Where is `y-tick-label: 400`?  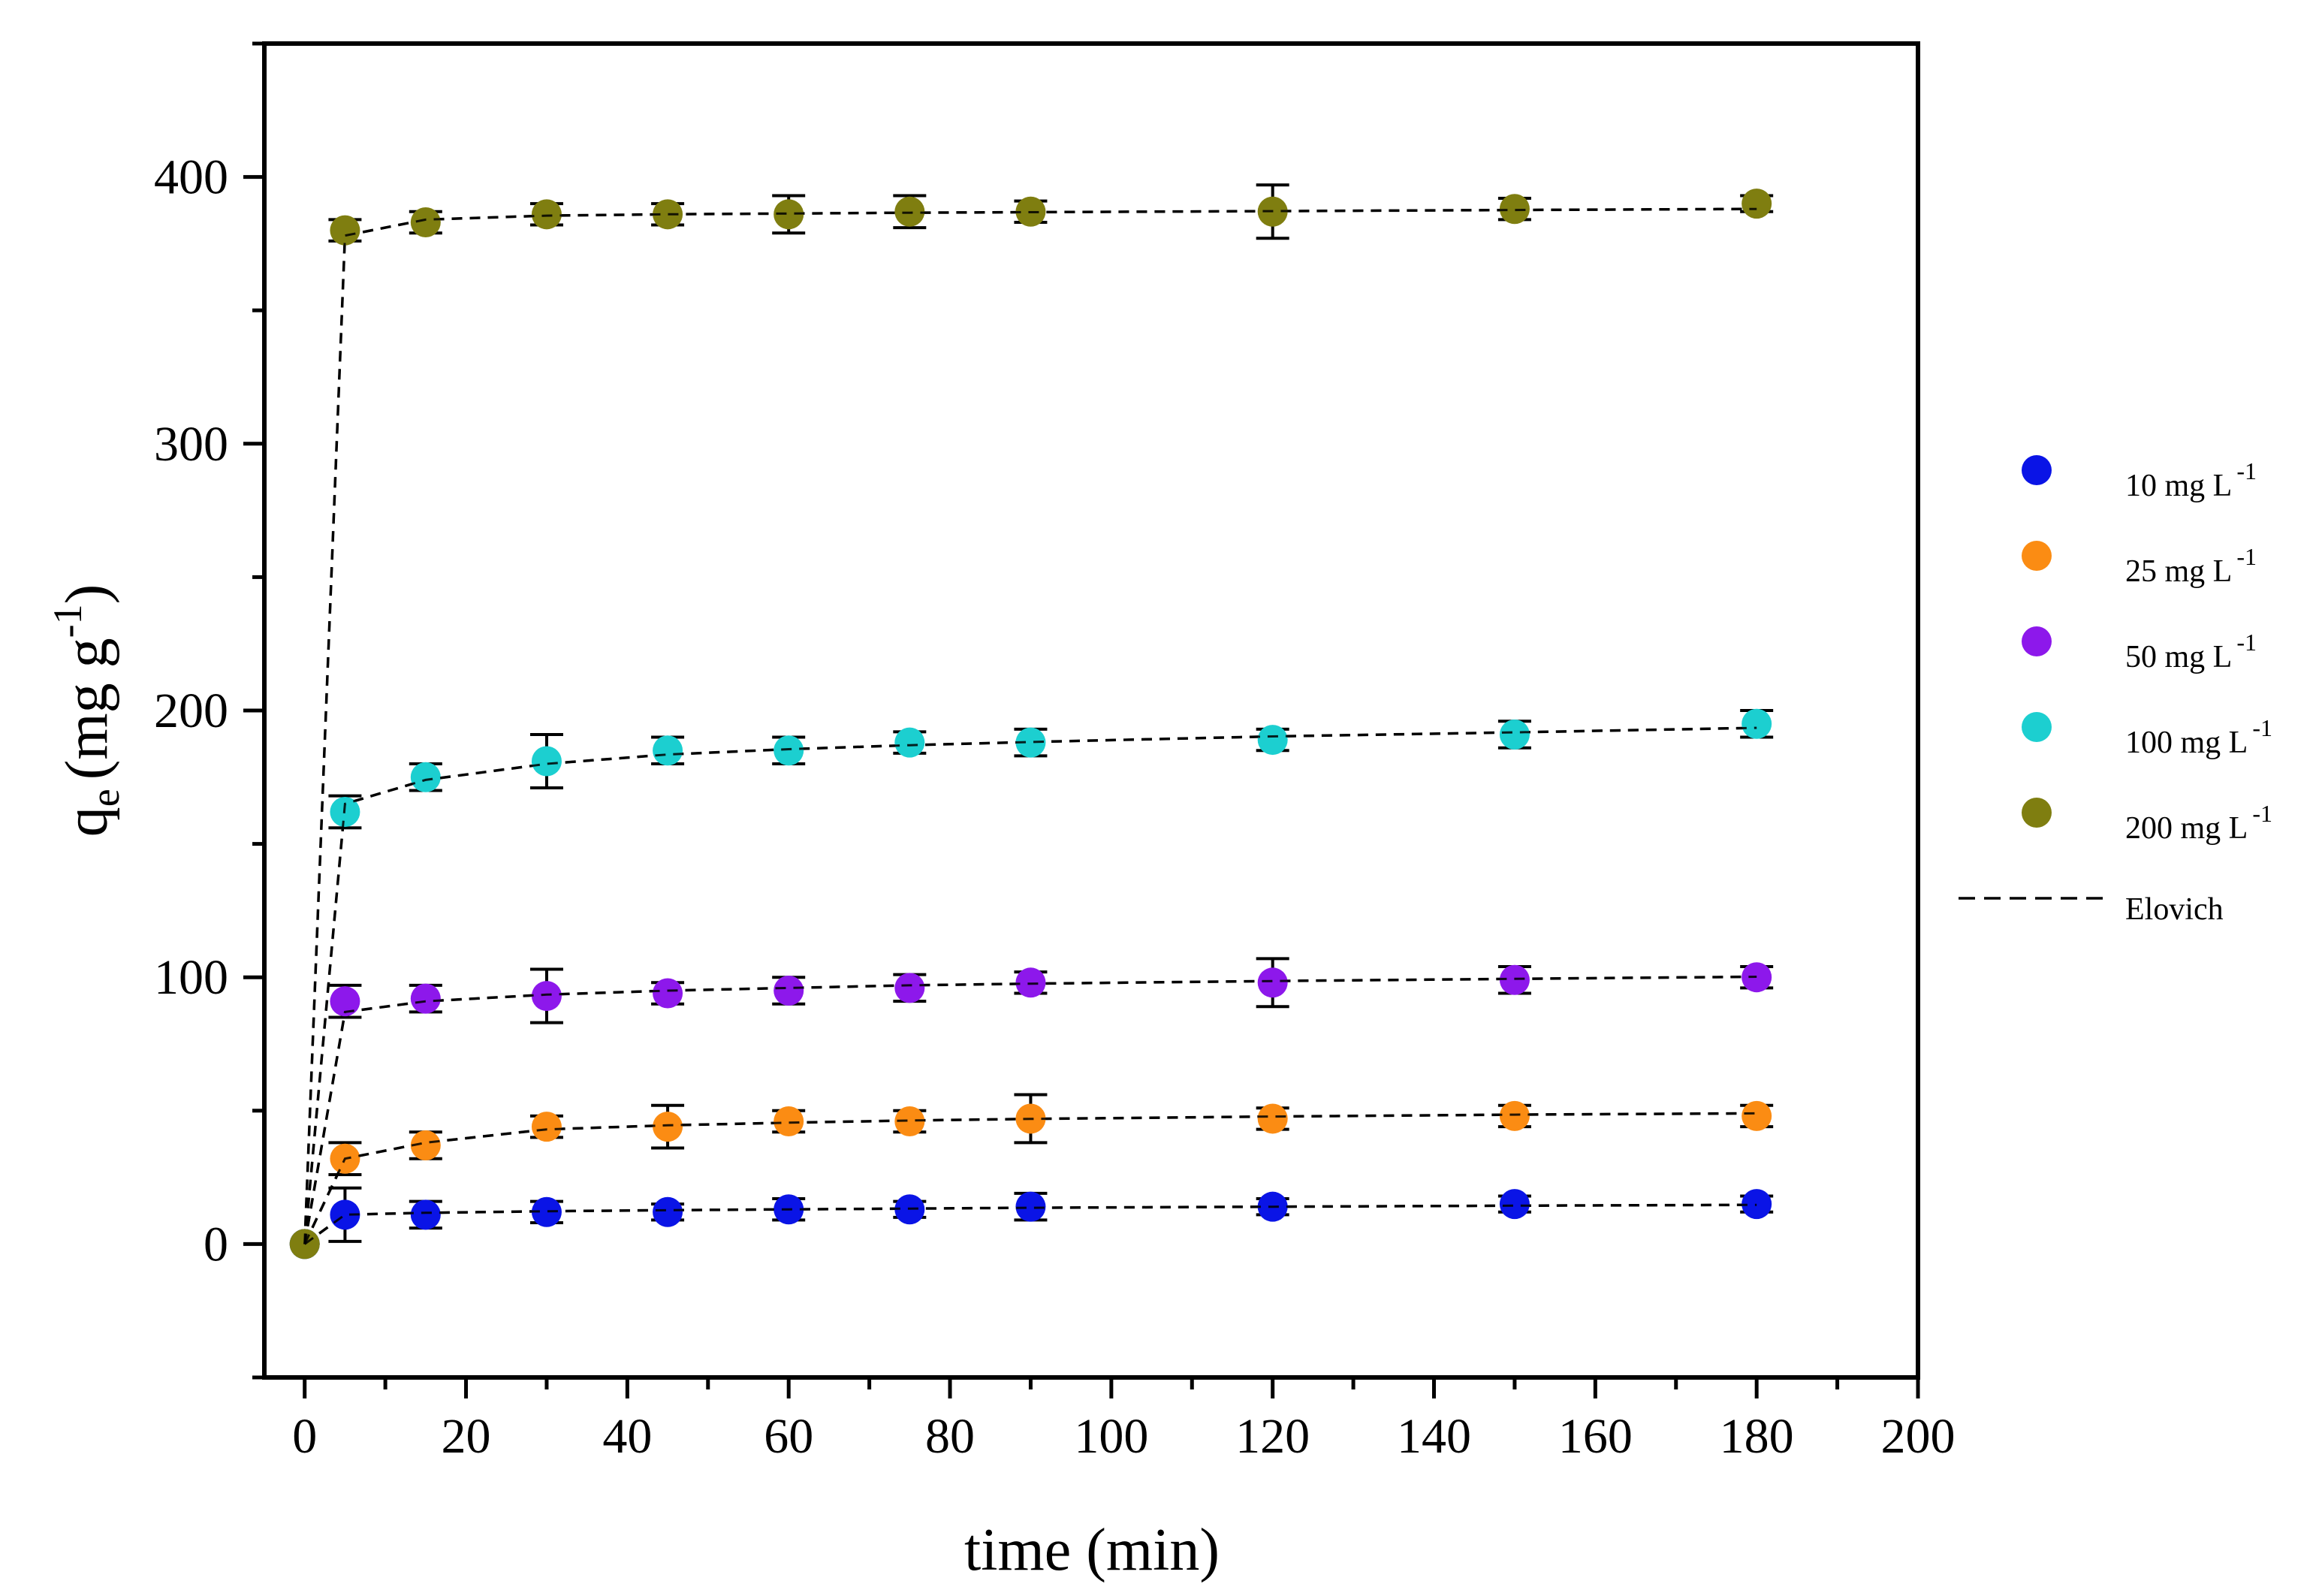
y-tick-label: 400 is located at coordinates (191, 177).